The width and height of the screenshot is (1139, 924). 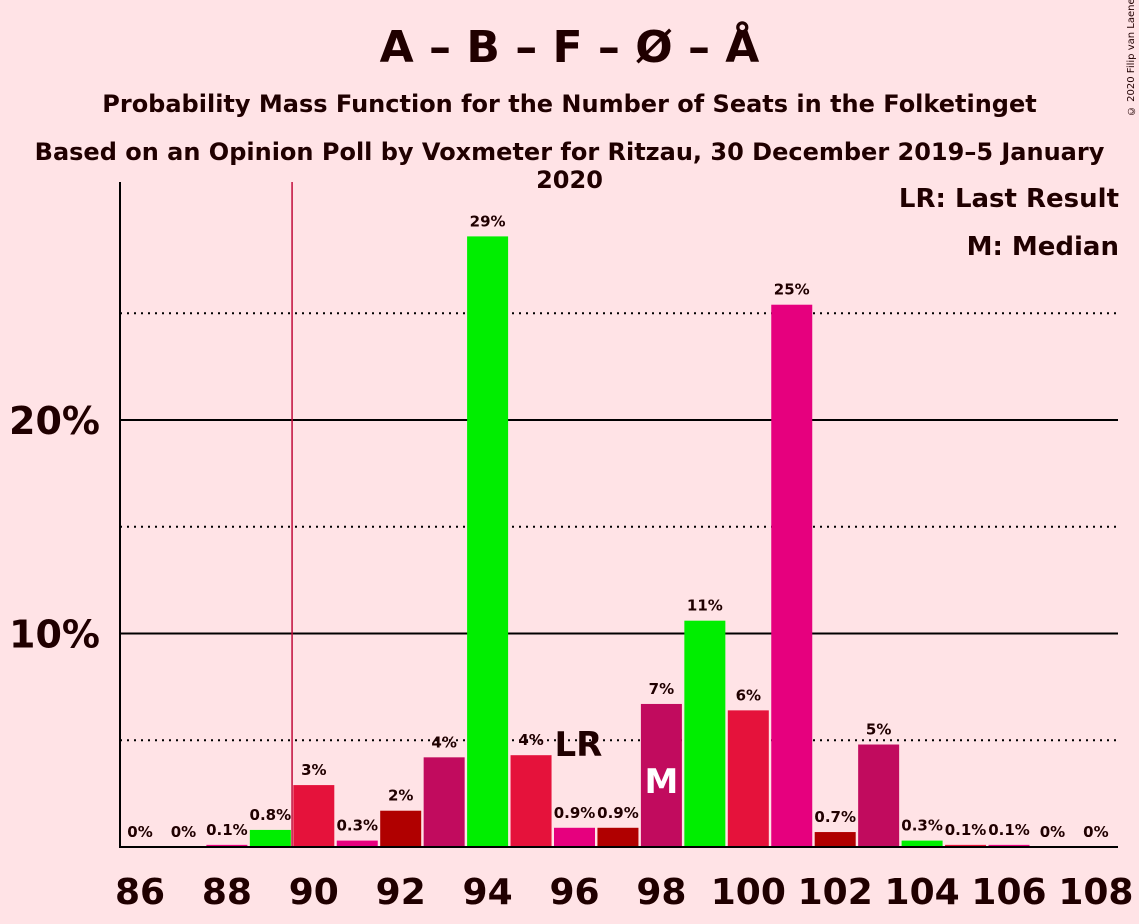 What do you see at coordinates (271, 815) in the screenshot?
I see `data-label-89: 0.8%` at bounding box center [271, 815].